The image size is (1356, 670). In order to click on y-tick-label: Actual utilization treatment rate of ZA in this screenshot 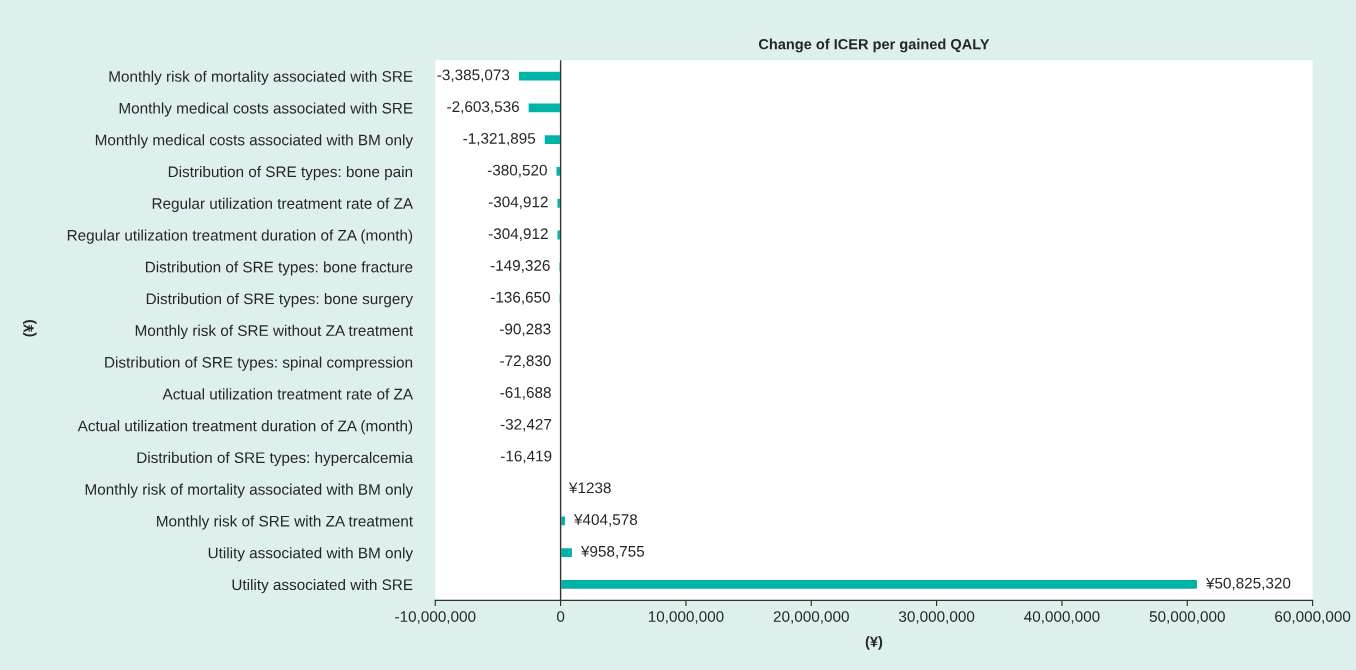, I will do `click(288, 394)`.